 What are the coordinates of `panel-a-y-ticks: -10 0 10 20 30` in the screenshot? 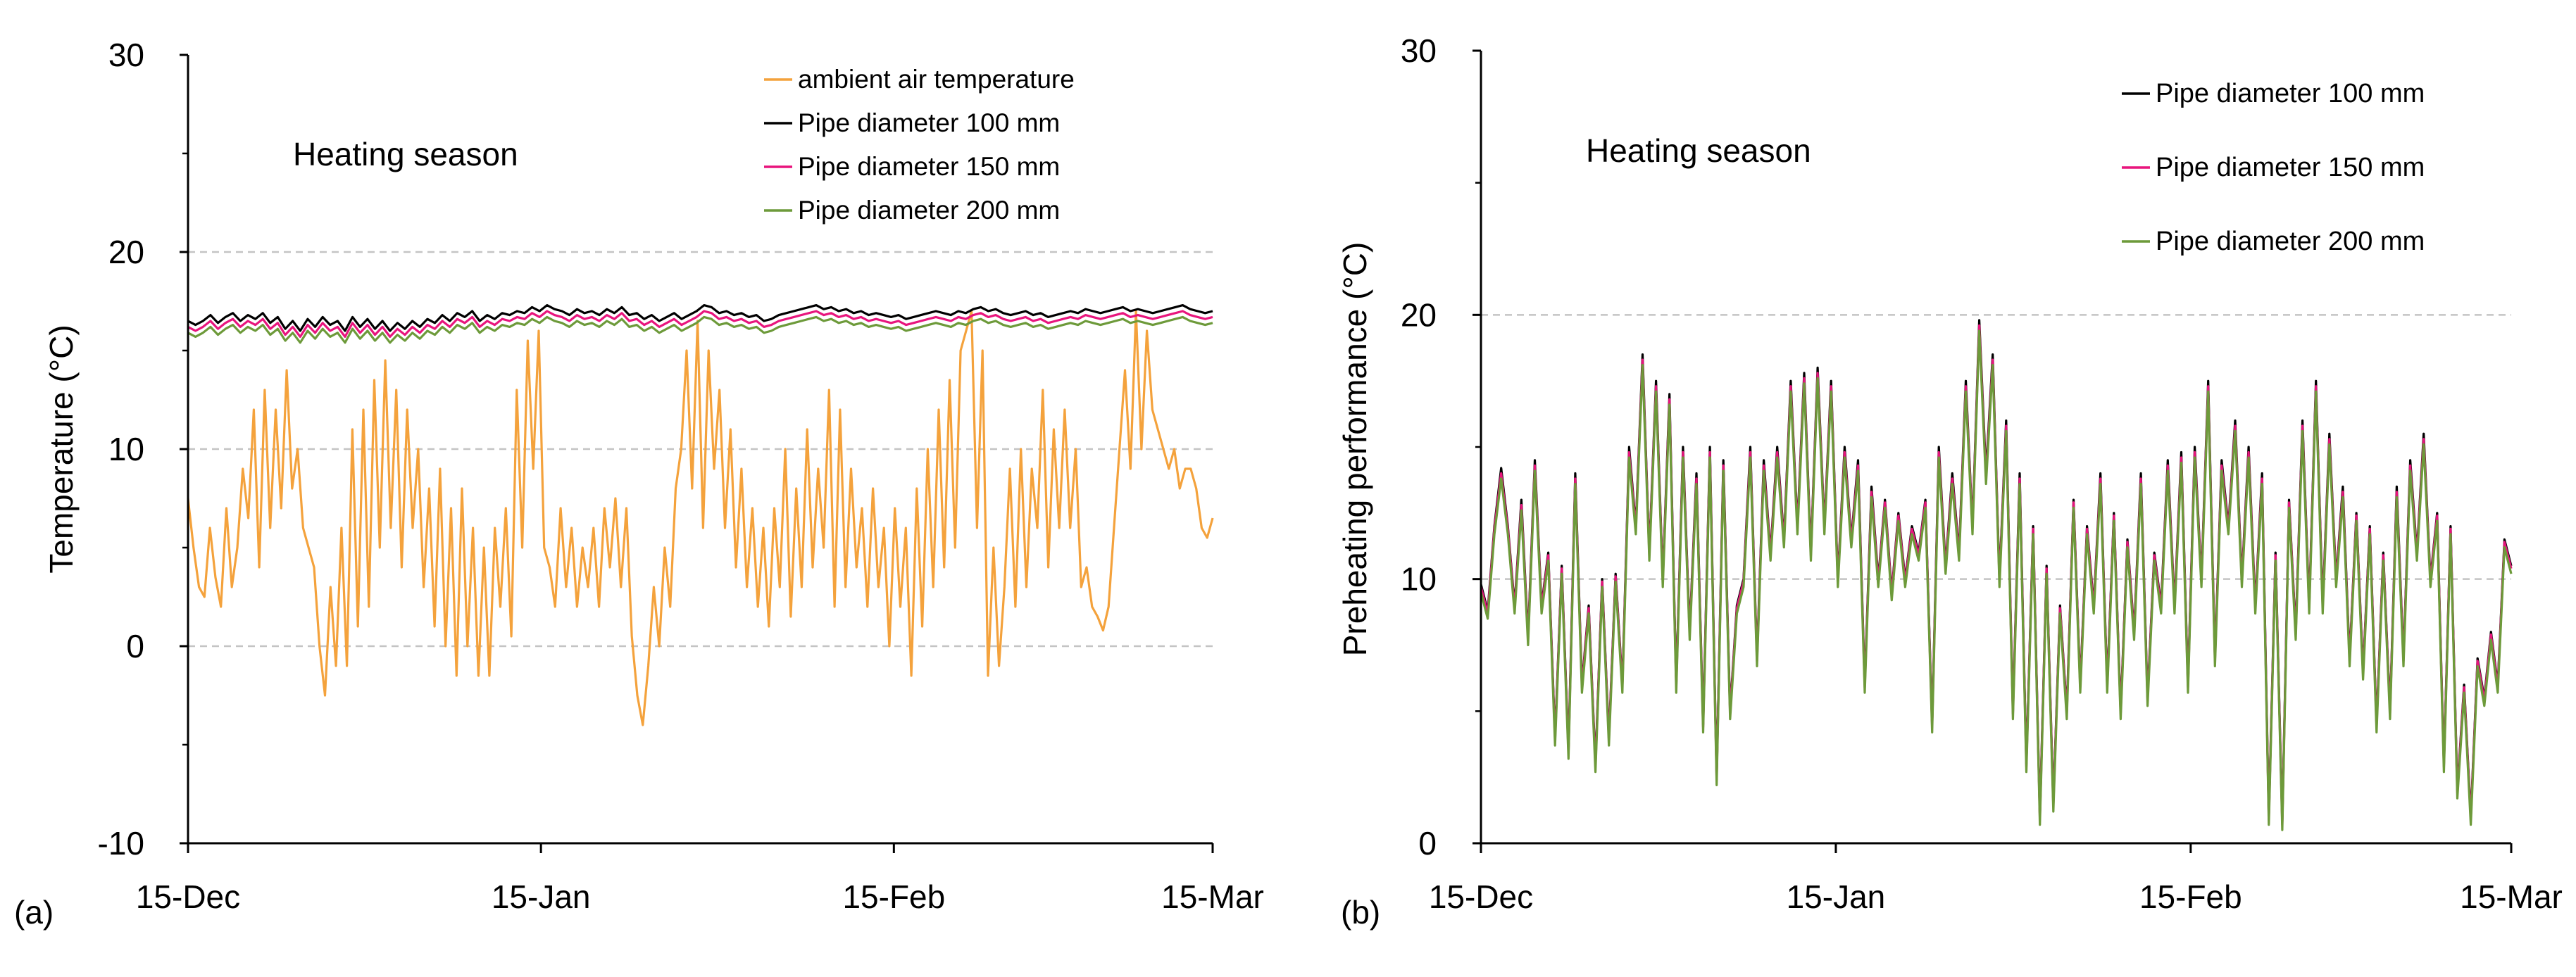 It's located at (143, 449).